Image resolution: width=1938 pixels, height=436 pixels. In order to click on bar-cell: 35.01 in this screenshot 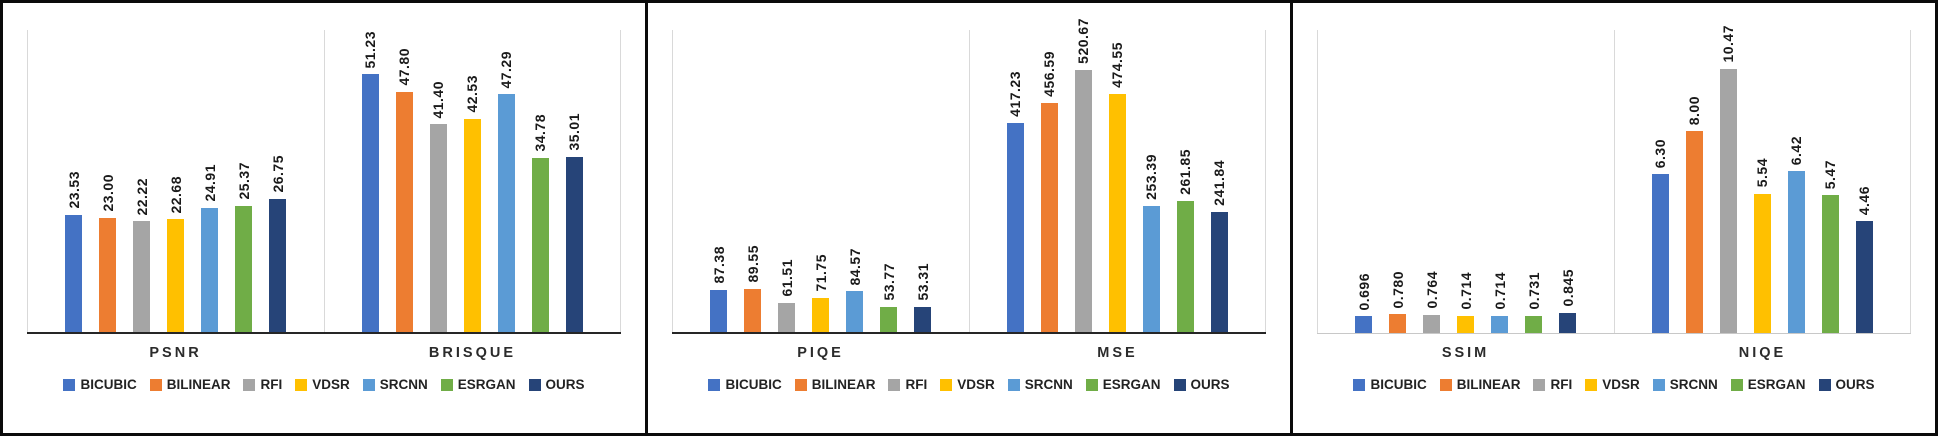, I will do `click(574, 182)`.